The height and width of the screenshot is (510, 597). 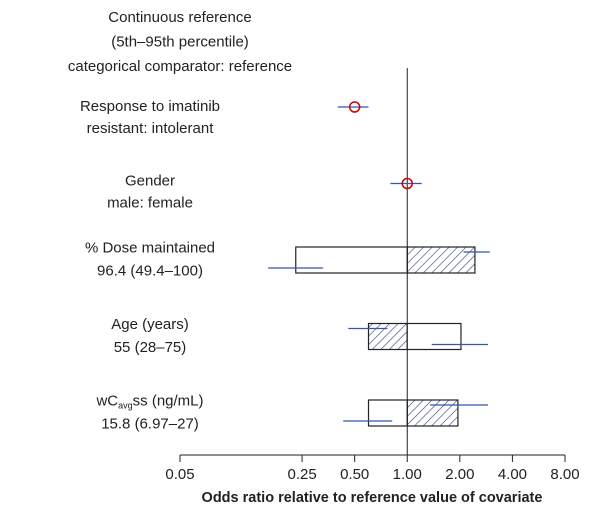 What do you see at coordinates (179, 474) in the screenshot?
I see `x-tick-label: 0.05` at bounding box center [179, 474].